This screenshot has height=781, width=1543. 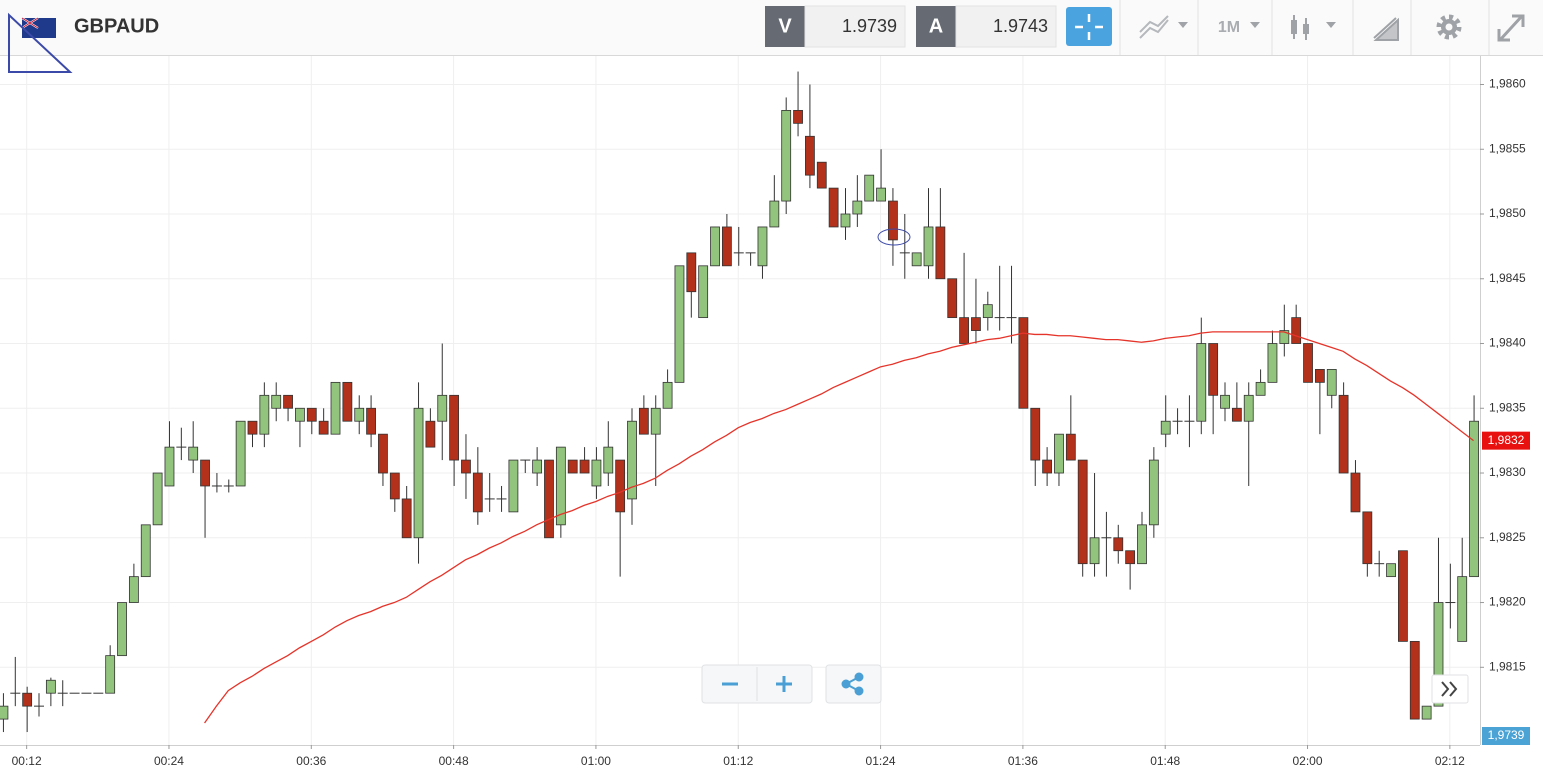 I want to click on x-tick-label: 01:48, so click(x=1165, y=761).